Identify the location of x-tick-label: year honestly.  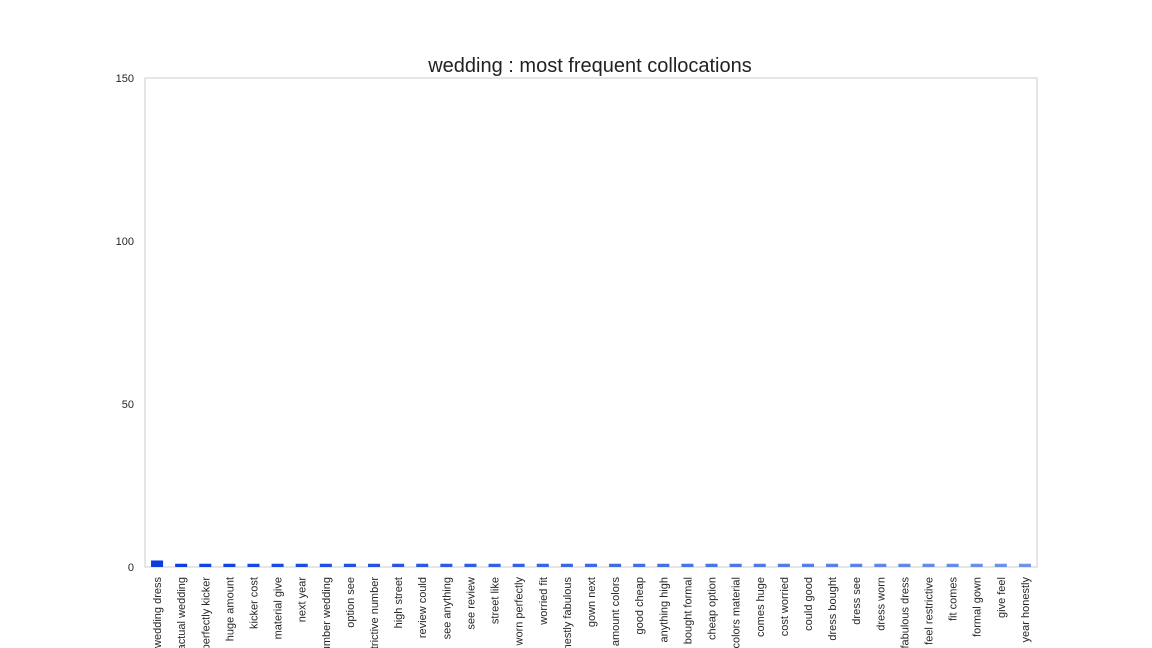
(1026, 610).